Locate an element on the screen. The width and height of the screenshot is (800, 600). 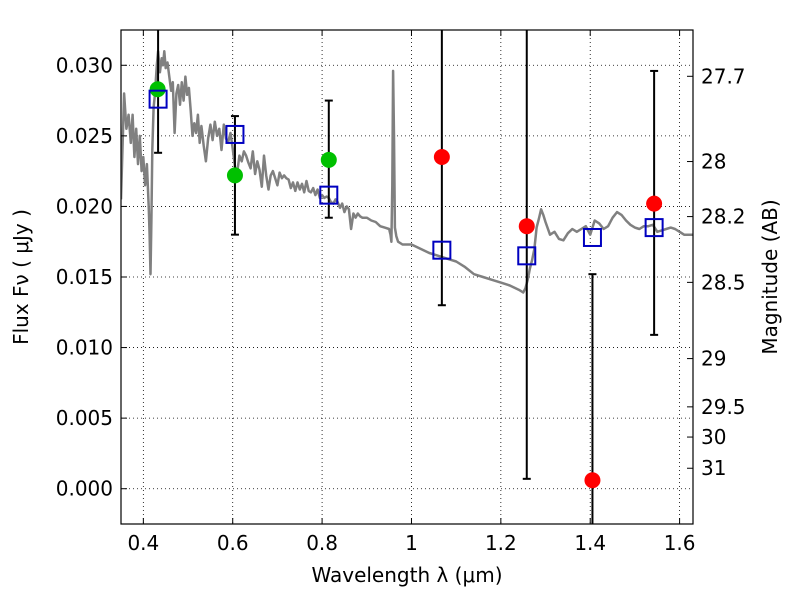
y-tick-label: 0.025 is located at coordinates (84, 136).